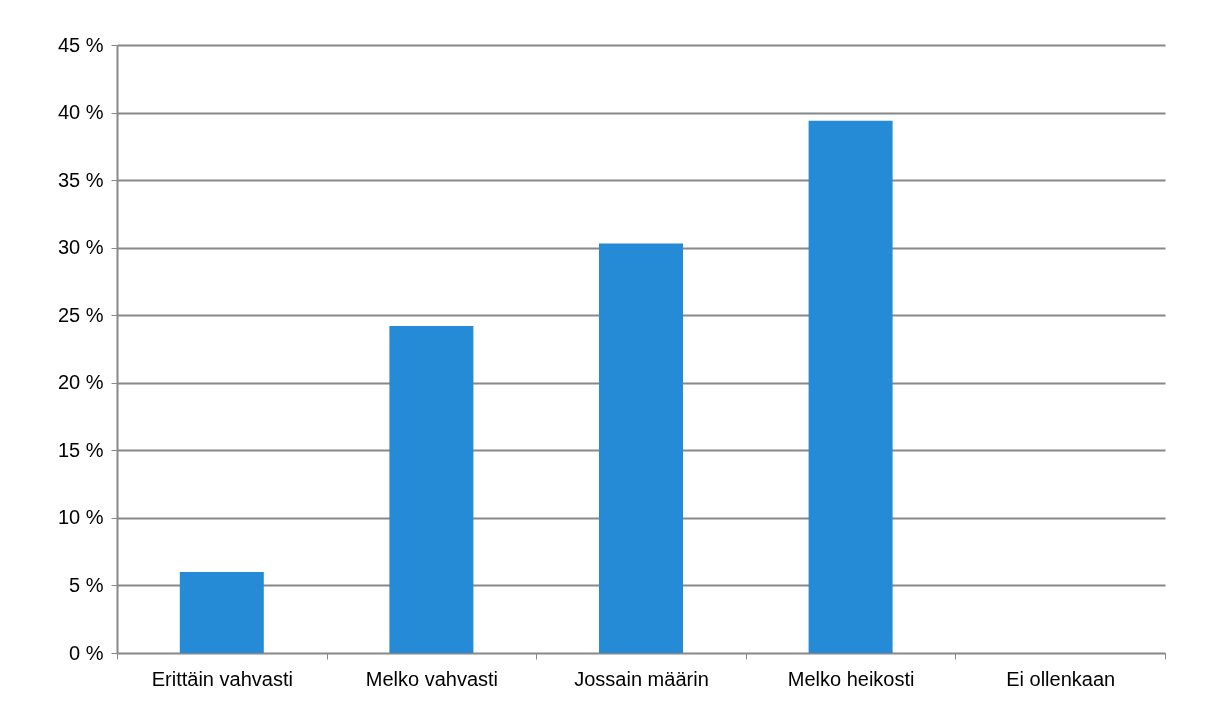 The height and width of the screenshot is (720, 1207). I want to click on y-tick-label: 20 %, so click(80, 382).